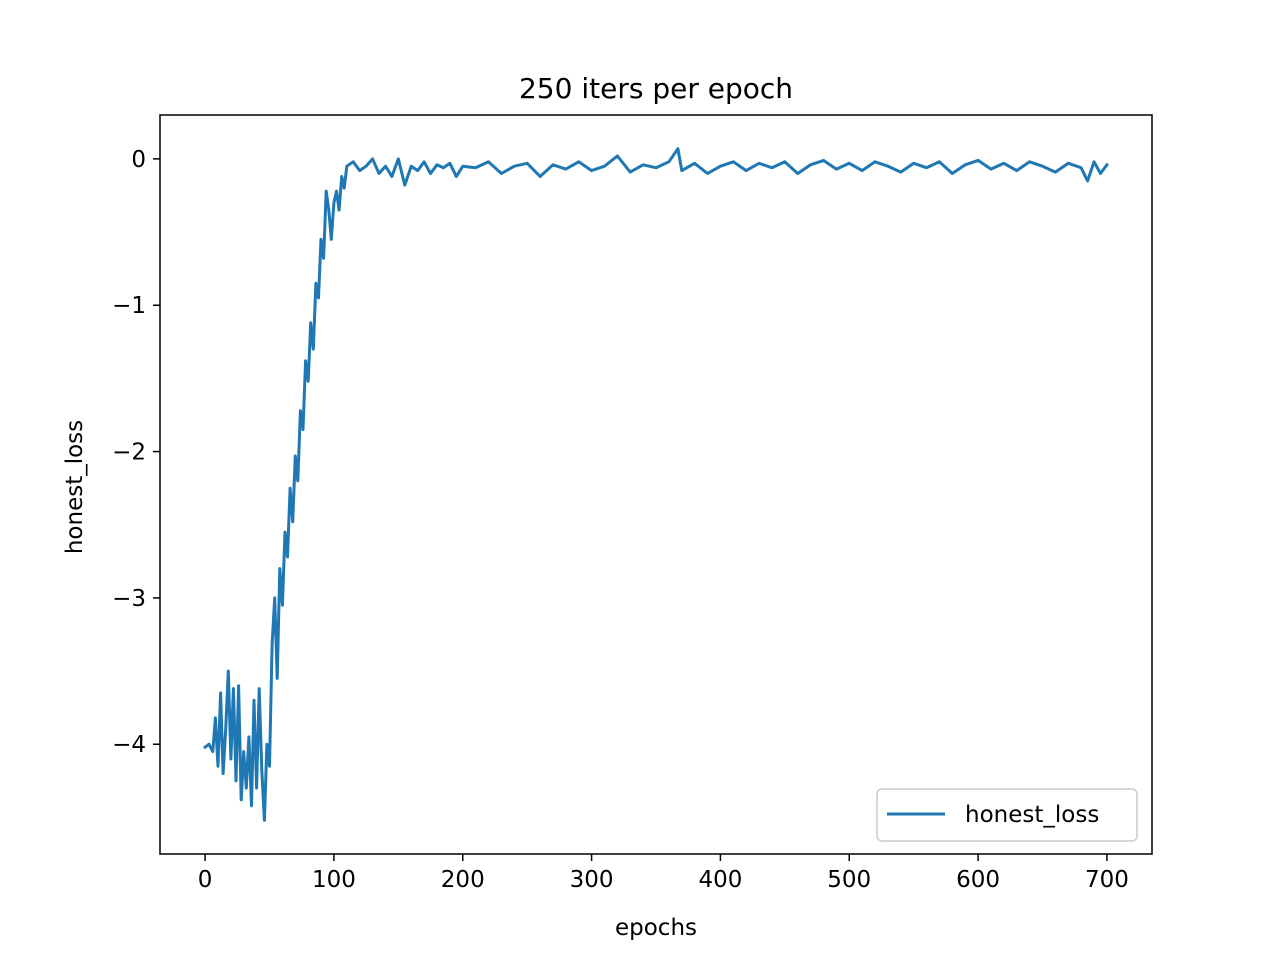 The height and width of the screenshot is (960, 1280). Describe the element at coordinates (978, 880) in the screenshot. I see `x-tick-label: 600` at that location.